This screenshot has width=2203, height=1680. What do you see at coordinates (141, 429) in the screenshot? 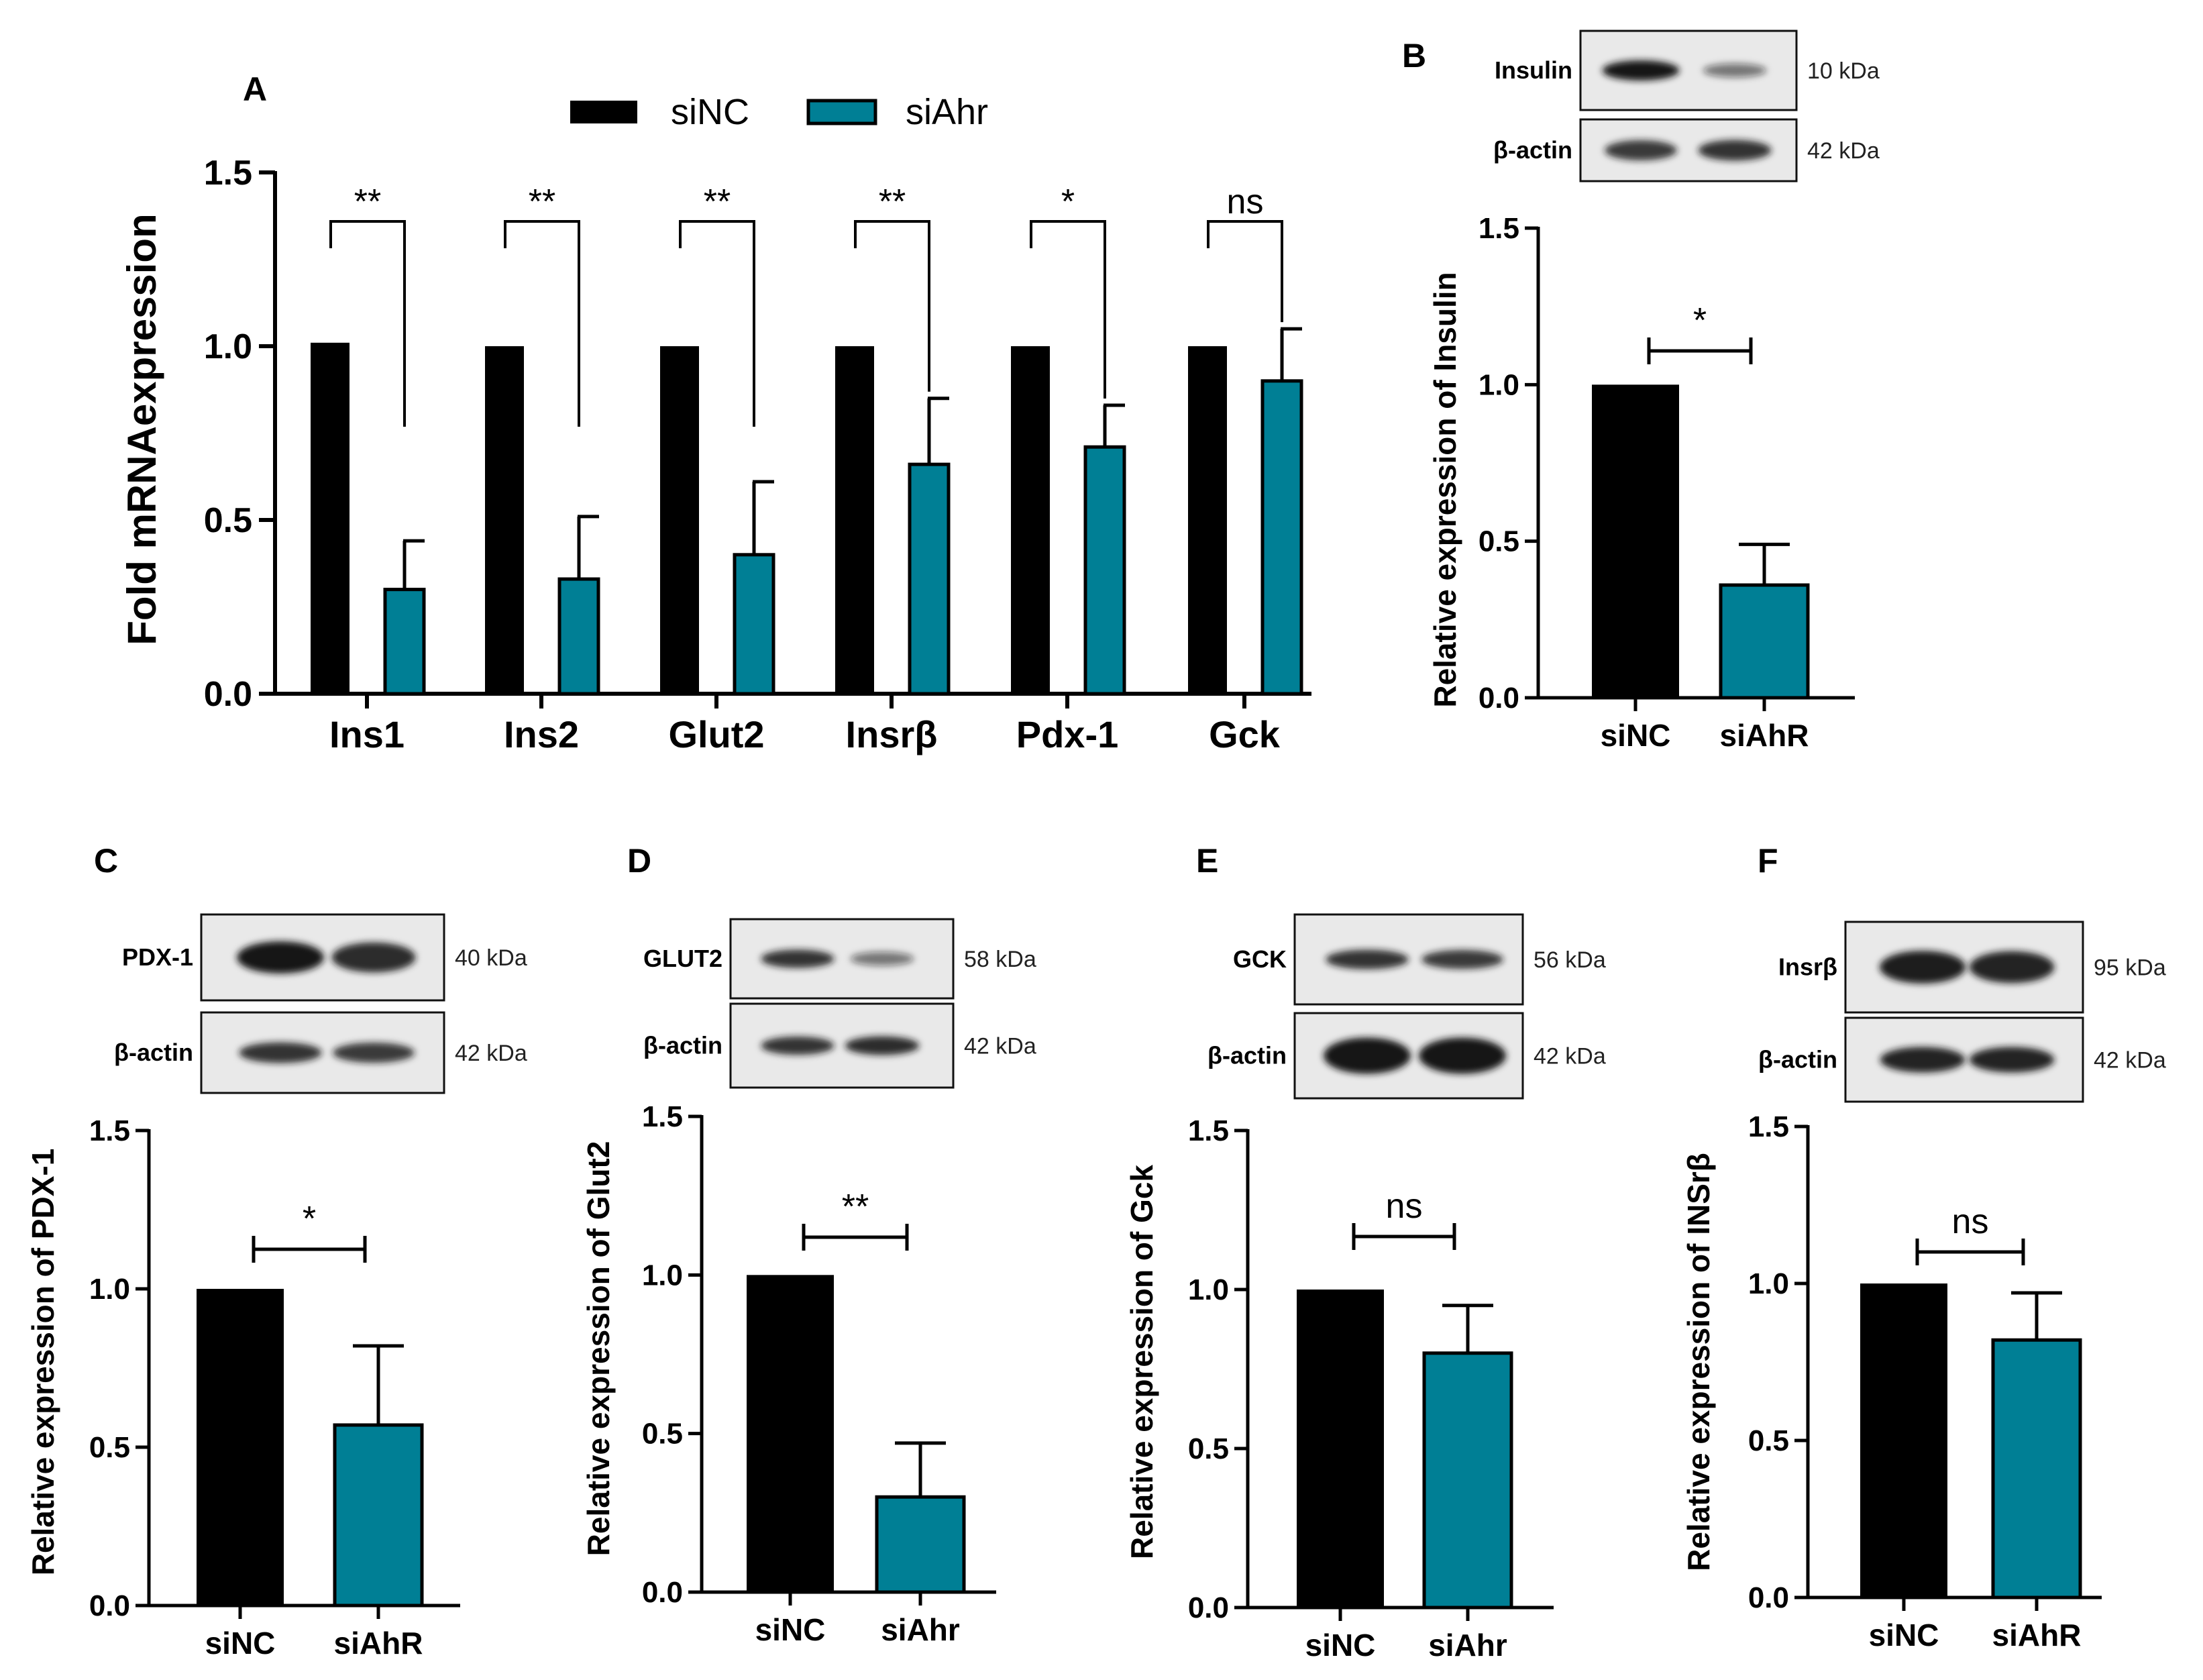
I see `y-axis-title: Fold mRNAexpression` at bounding box center [141, 429].